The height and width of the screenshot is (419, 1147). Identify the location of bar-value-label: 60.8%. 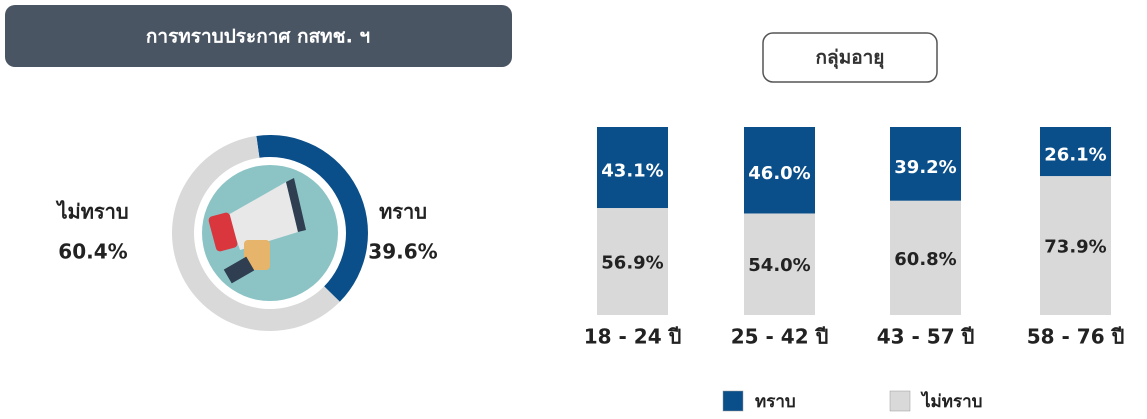
(925, 259).